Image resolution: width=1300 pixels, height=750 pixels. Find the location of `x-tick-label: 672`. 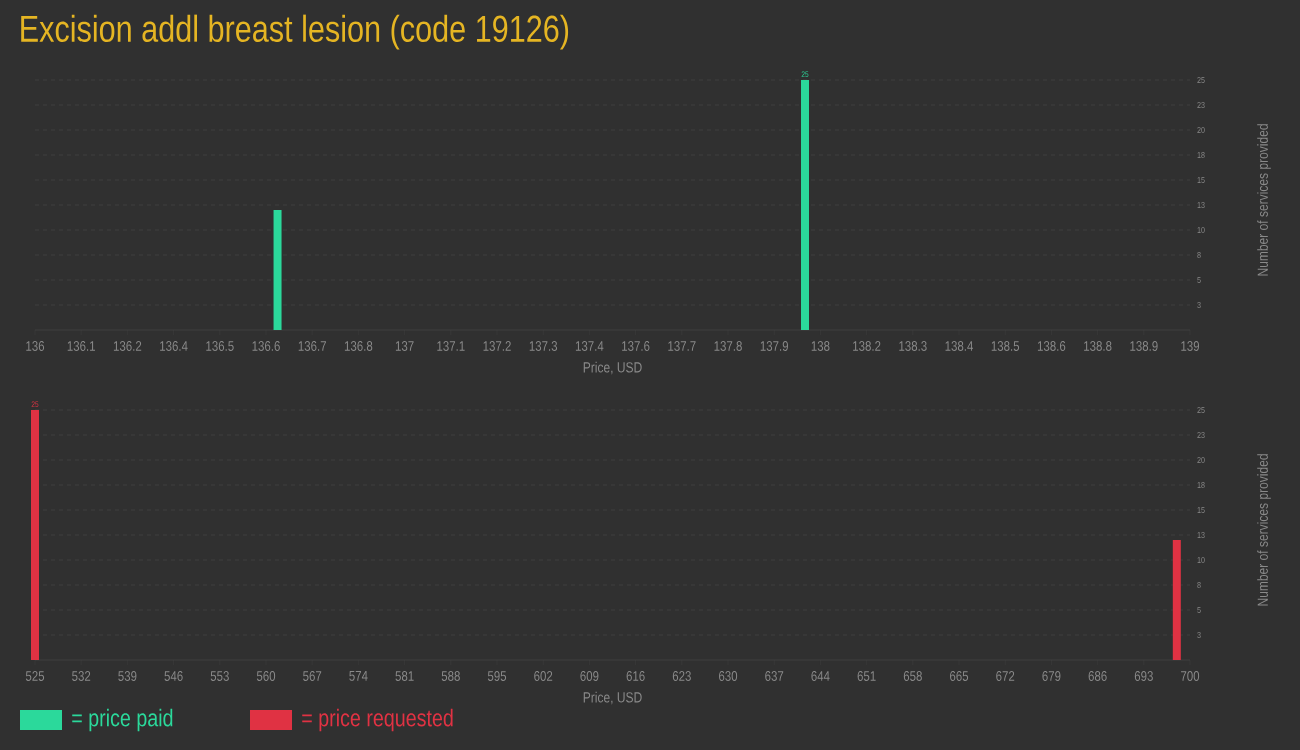

x-tick-label: 672 is located at coordinates (1005, 676).